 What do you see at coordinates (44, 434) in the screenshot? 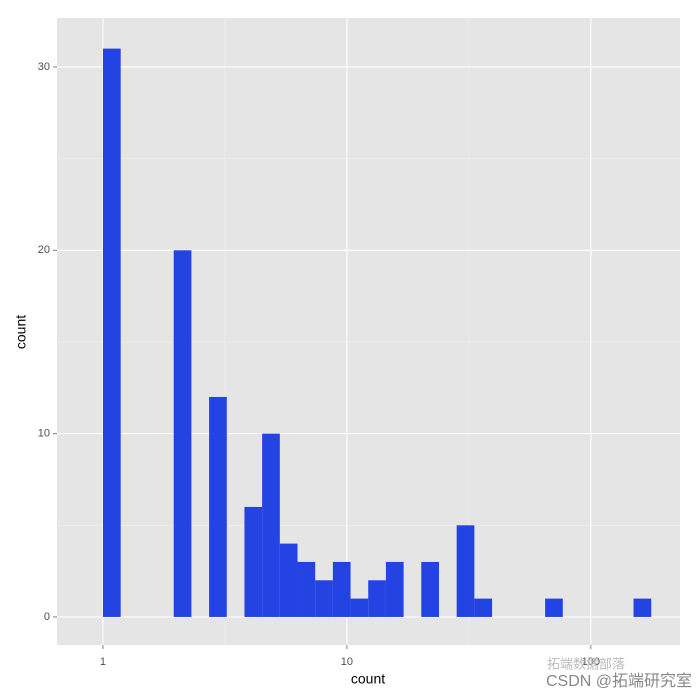
I see `y-tick-label: 10` at bounding box center [44, 434].